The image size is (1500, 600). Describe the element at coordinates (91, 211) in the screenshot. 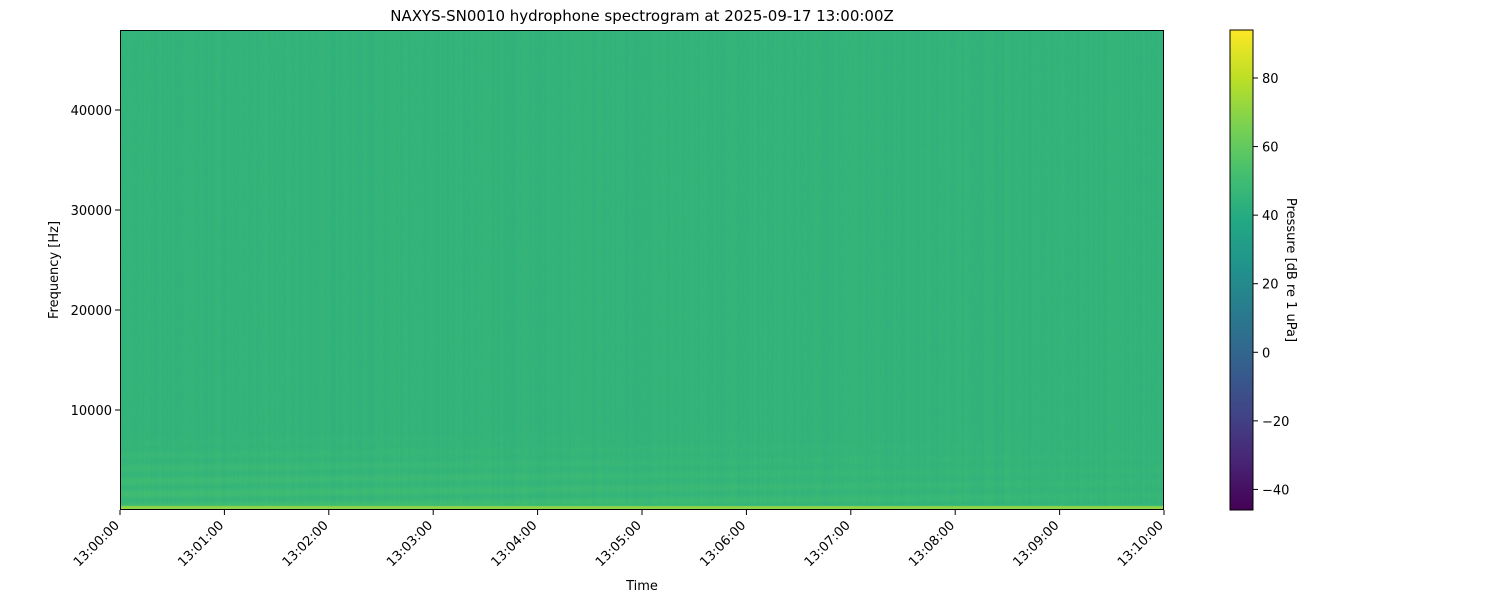

I see `y-tick-label: 30000` at that location.